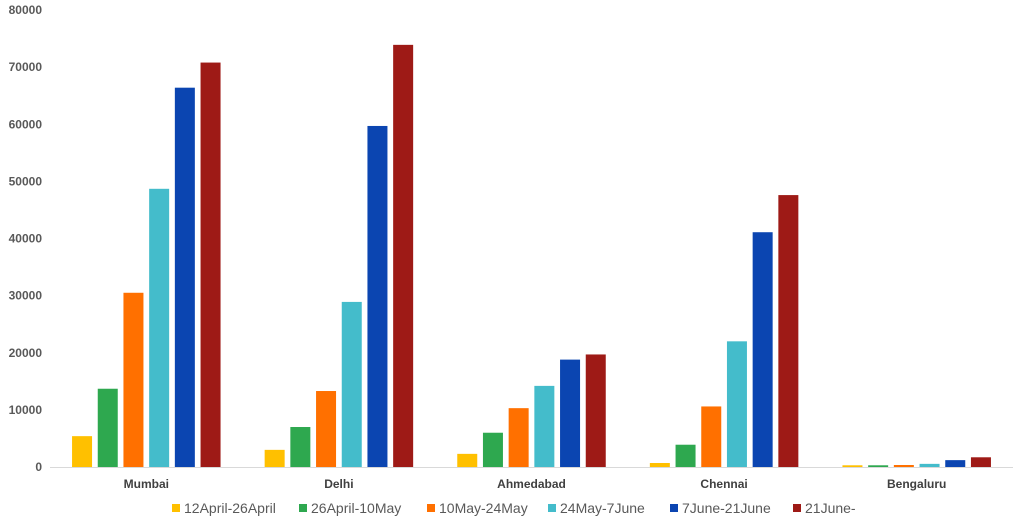 This screenshot has width=1024, height=531. Describe the element at coordinates (483, 508) in the screenshot. I see `legend-label: 10May-24May` at that location.